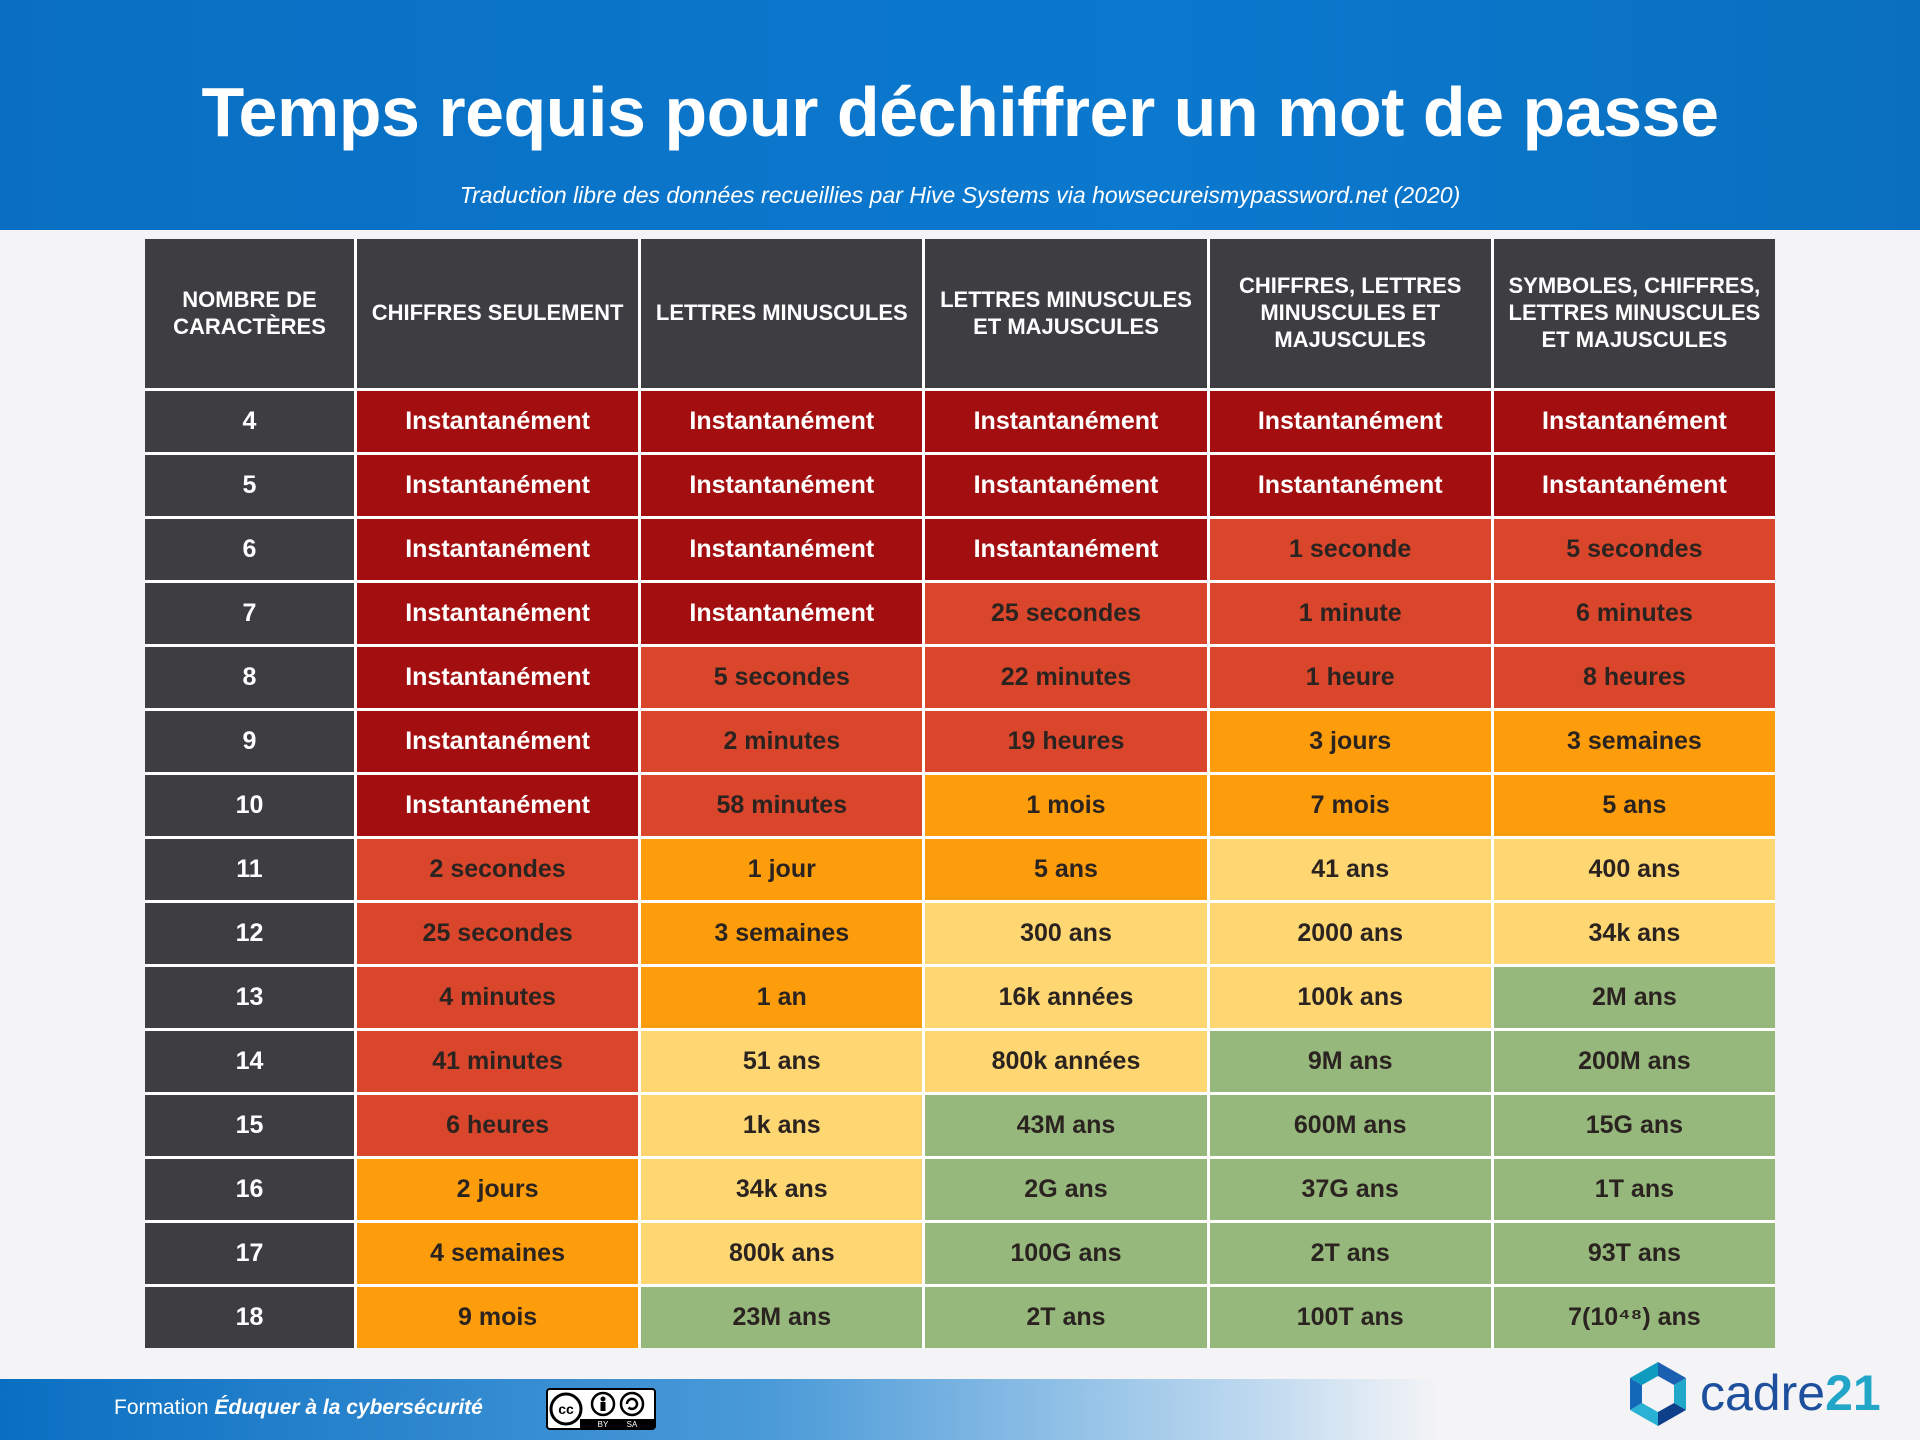 This screenshot has height=1440, width=1920. What do you see at coordinates (1066, 997) in the screenshot?
I see `time-cell: 16k années` at bounding box center [1066, 997].